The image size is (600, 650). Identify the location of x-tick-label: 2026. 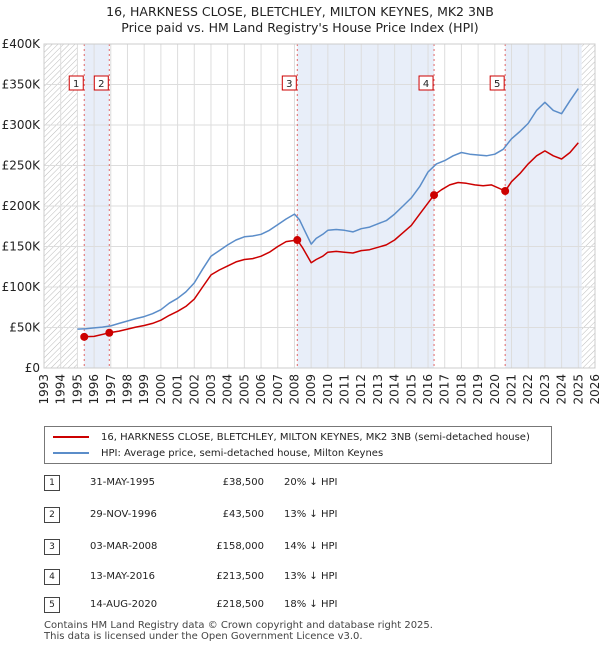
(594, 389).